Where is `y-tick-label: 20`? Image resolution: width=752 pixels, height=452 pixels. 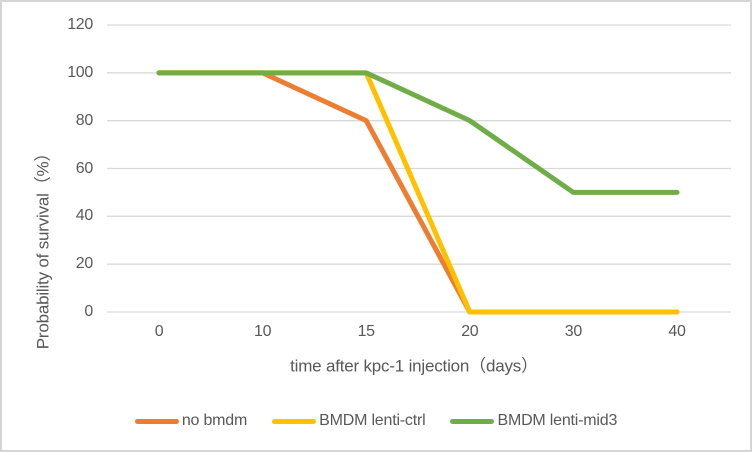 y-tick-label: 20 is located at coordinates (84, 264).